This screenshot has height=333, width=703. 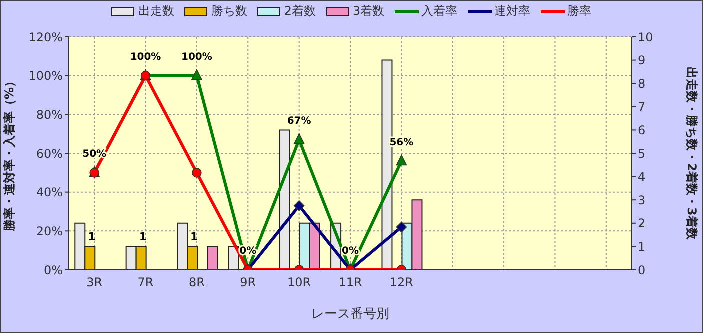 What do you see at coordinates (53, 270) in the screenshot?
I see `y-tick-label: 0%` at bounding box center [53, 270].